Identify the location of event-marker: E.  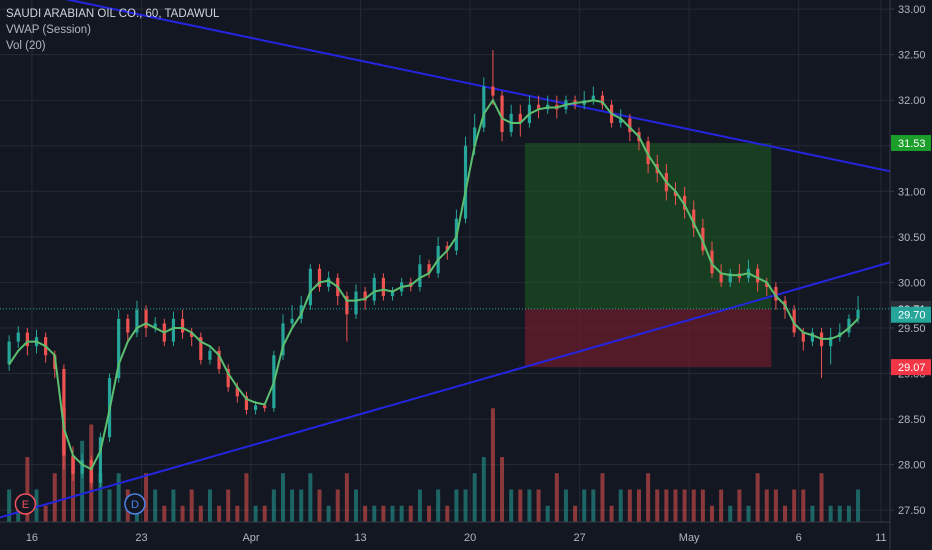
(25, 504).